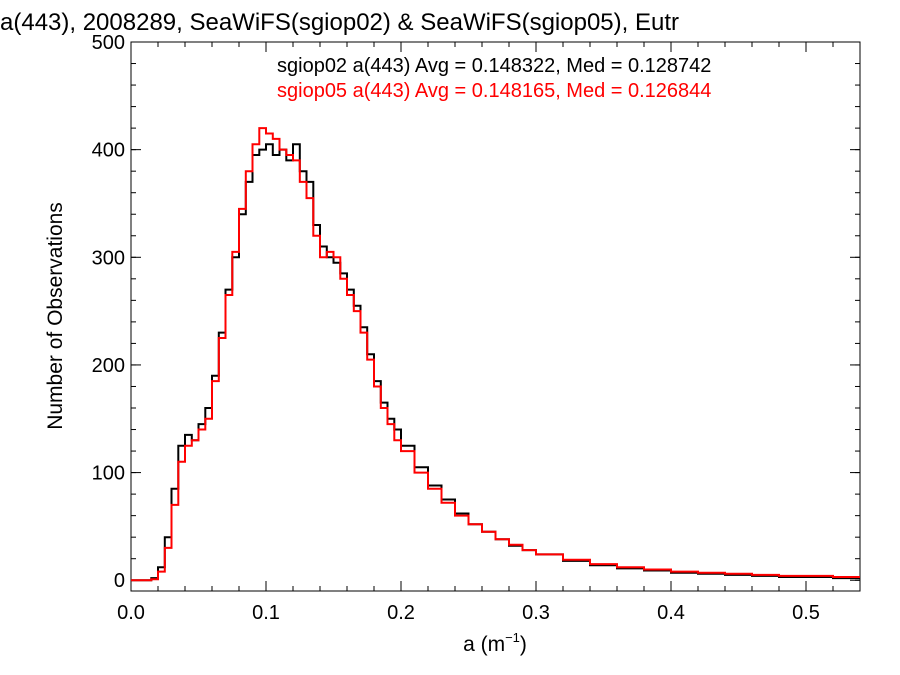 The width and height of the screenshot is (900, 675). What do you see at coordinates (266, 613) in the screenshot?
I see `x-tick-label: 0.1` at bounding box center [266, 613].